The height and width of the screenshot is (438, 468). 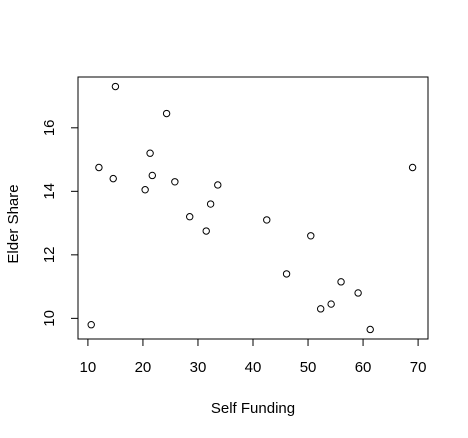 What do you see at coordinates (49, 318) in the screenshot?
I see `y-tick-label: 10` at bounding box center [49, 318].